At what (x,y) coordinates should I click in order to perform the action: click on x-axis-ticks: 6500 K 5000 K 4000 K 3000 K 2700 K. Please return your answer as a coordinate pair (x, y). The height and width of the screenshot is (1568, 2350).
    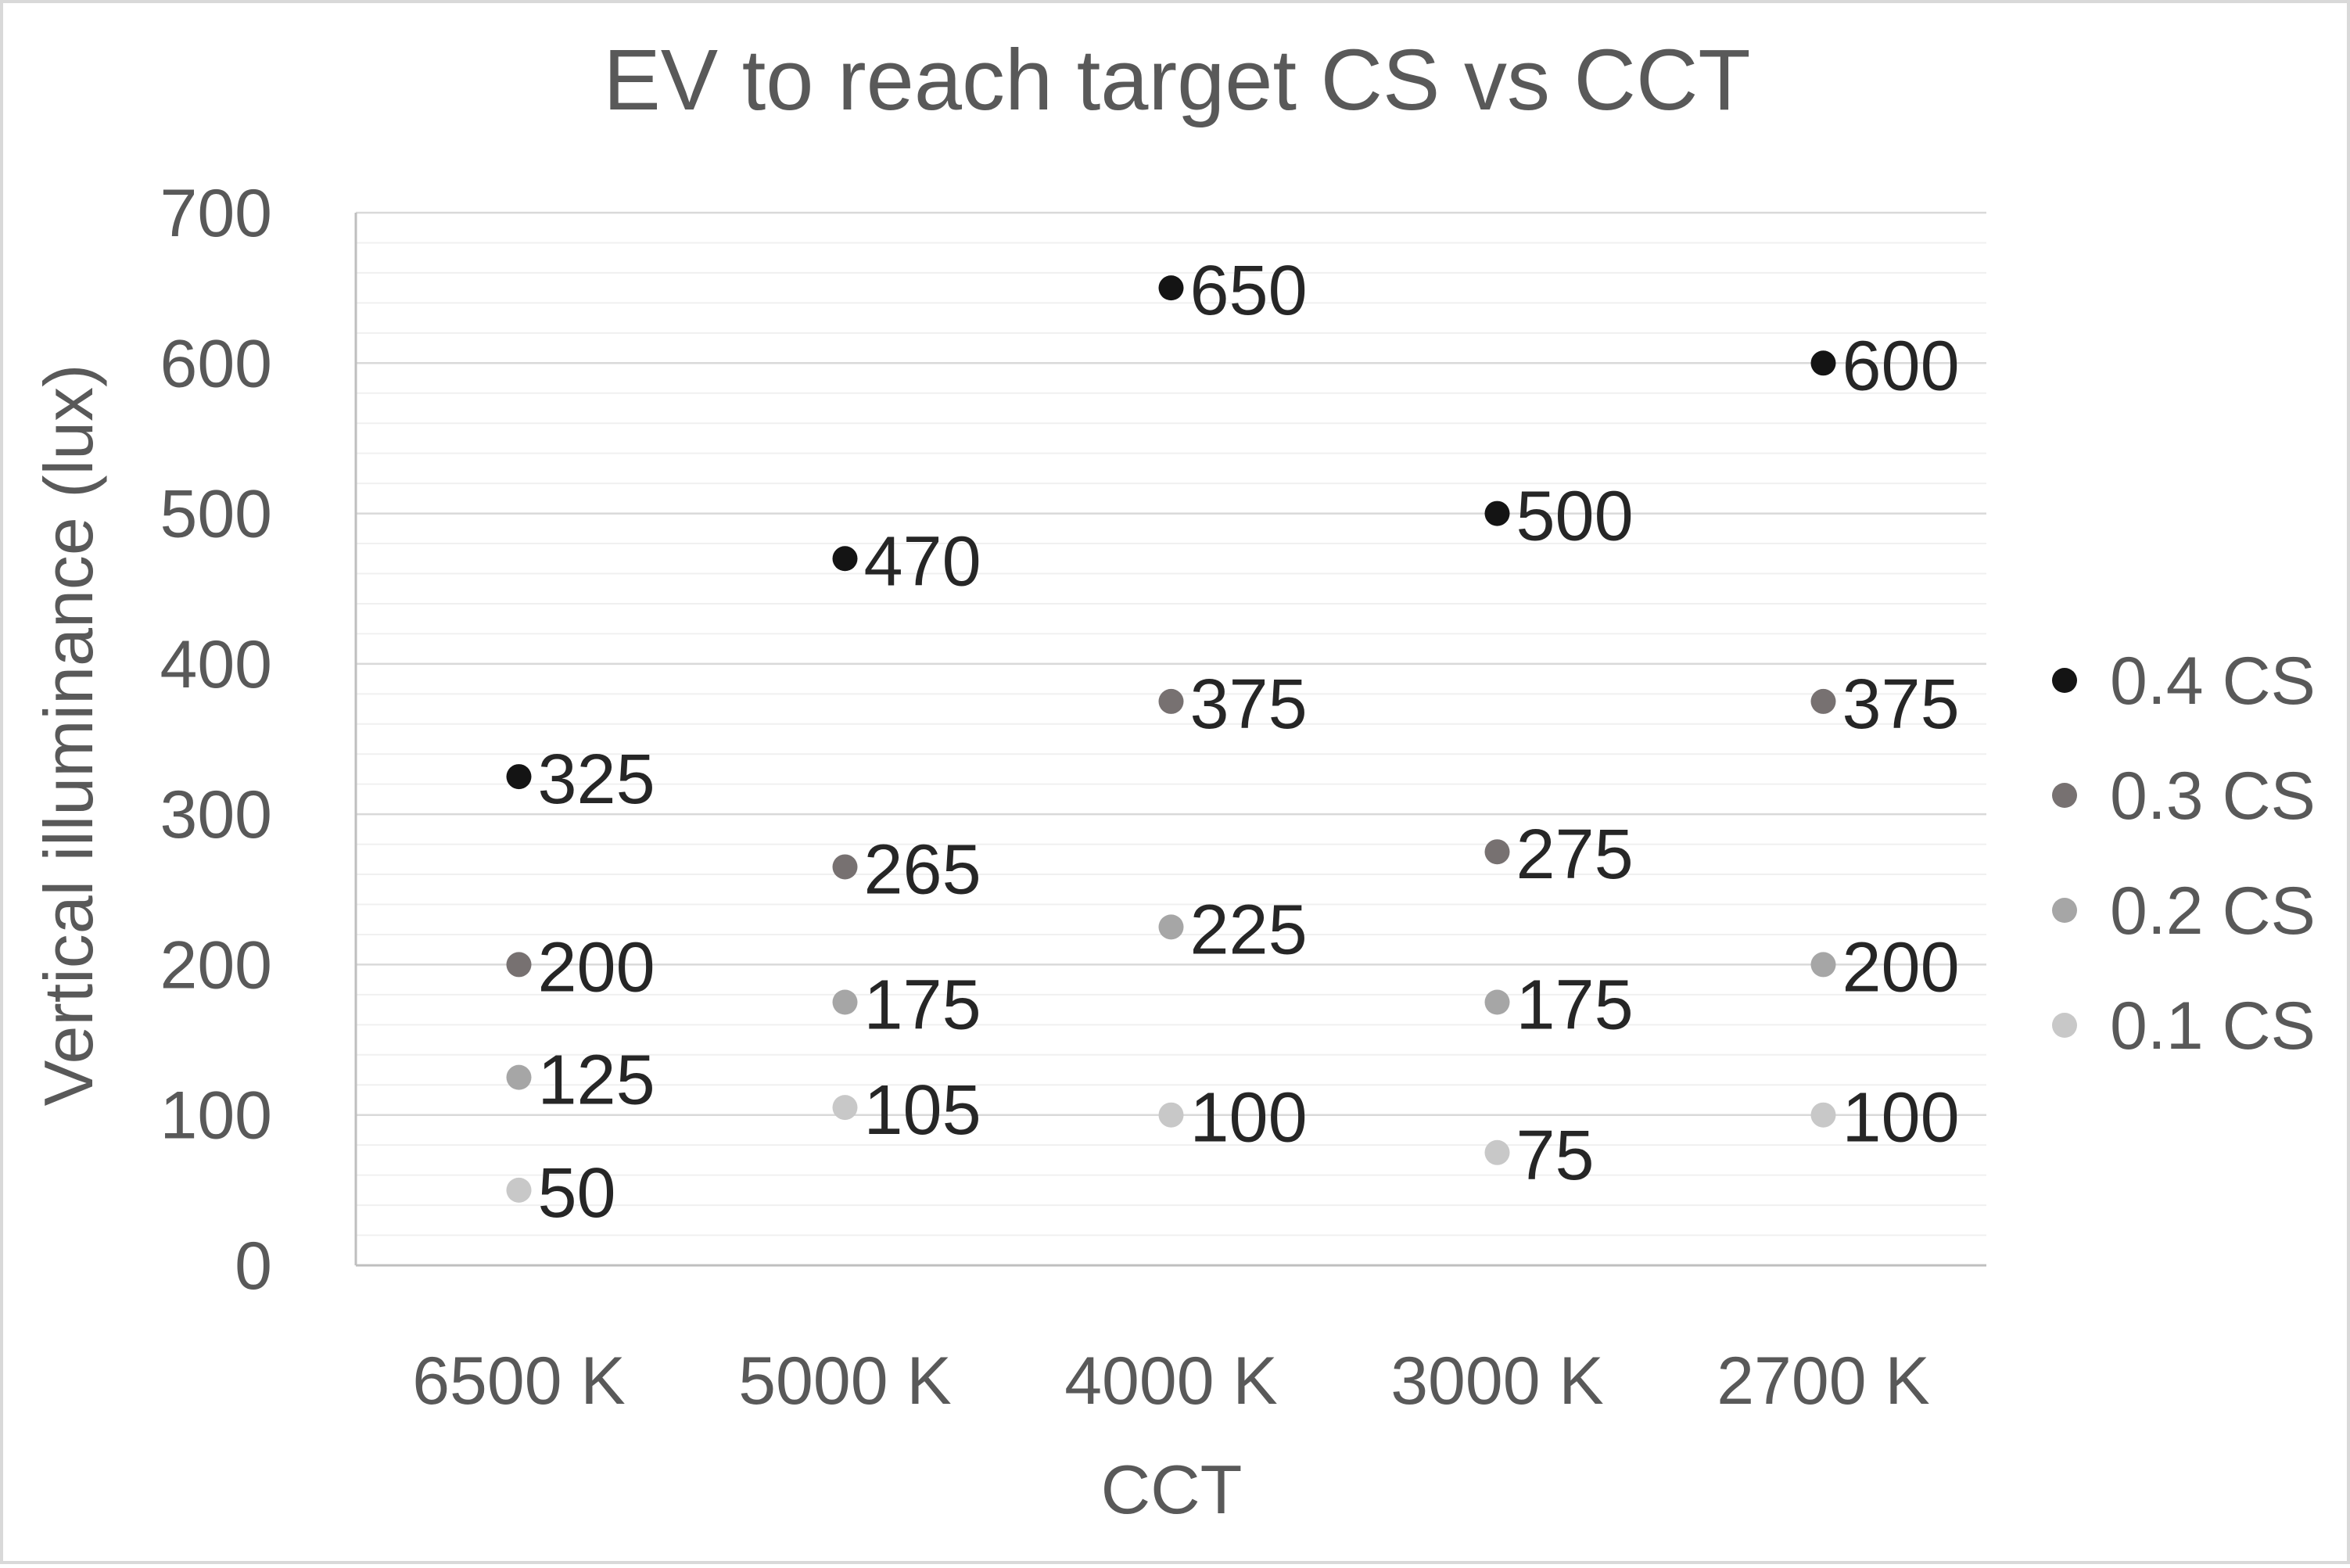
    Looking at the image, I should click on (1171, 1381).